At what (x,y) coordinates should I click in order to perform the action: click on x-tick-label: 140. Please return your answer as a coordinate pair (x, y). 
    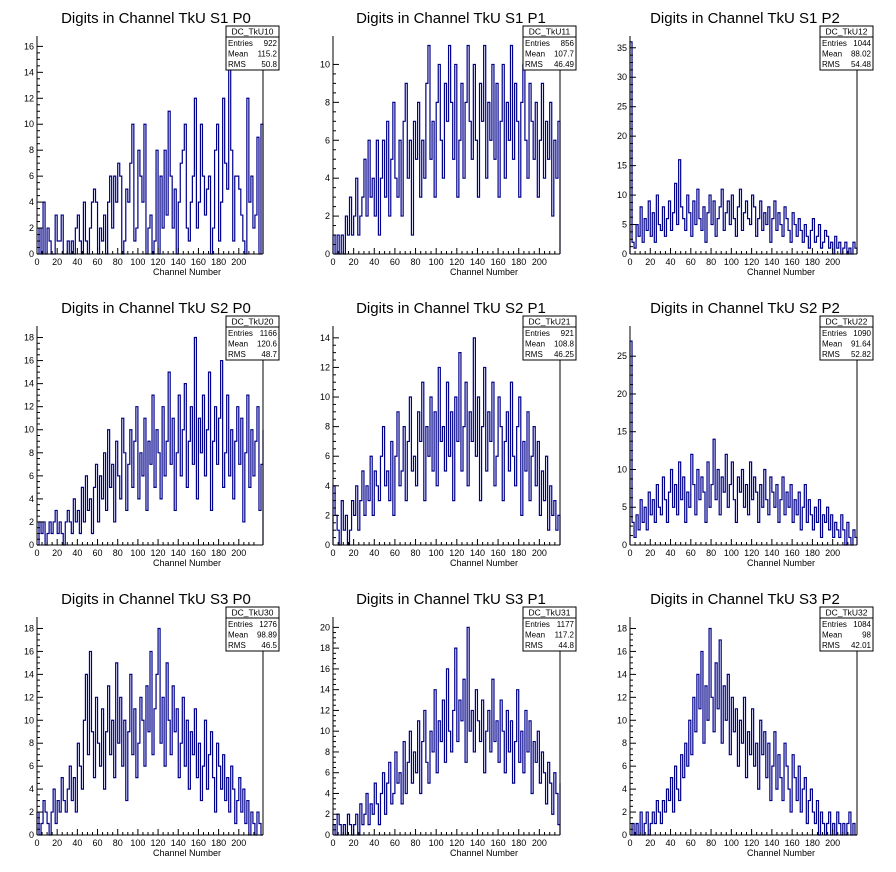
    Looking at the image, I should click on (178, 262).